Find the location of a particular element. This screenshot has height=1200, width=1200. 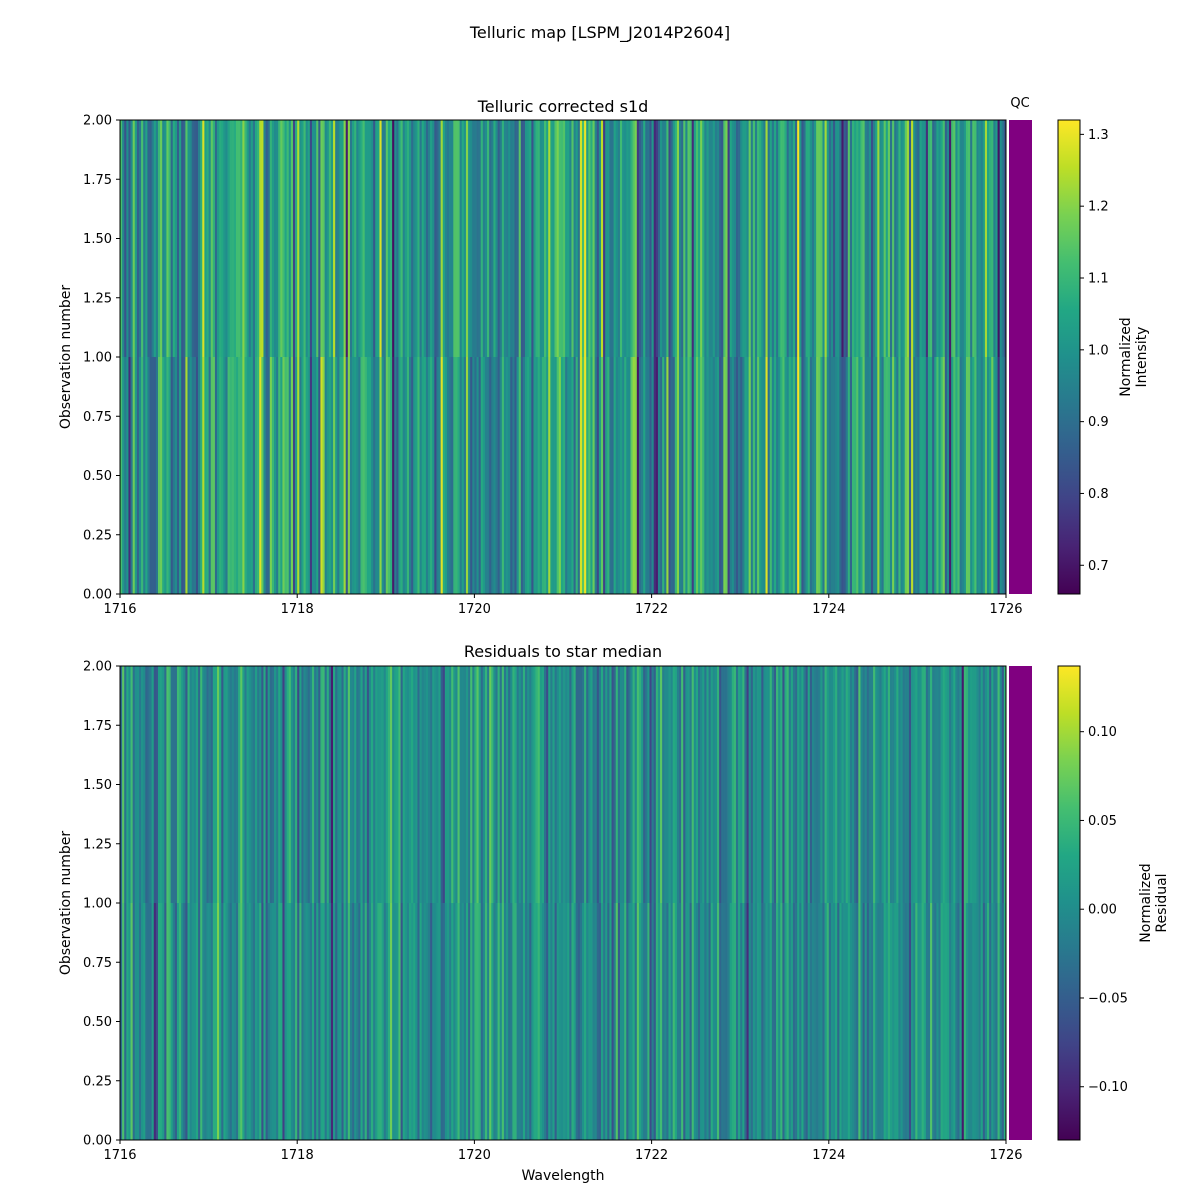

x-tick-label: 1720 is located at coordinates (474, 1155).